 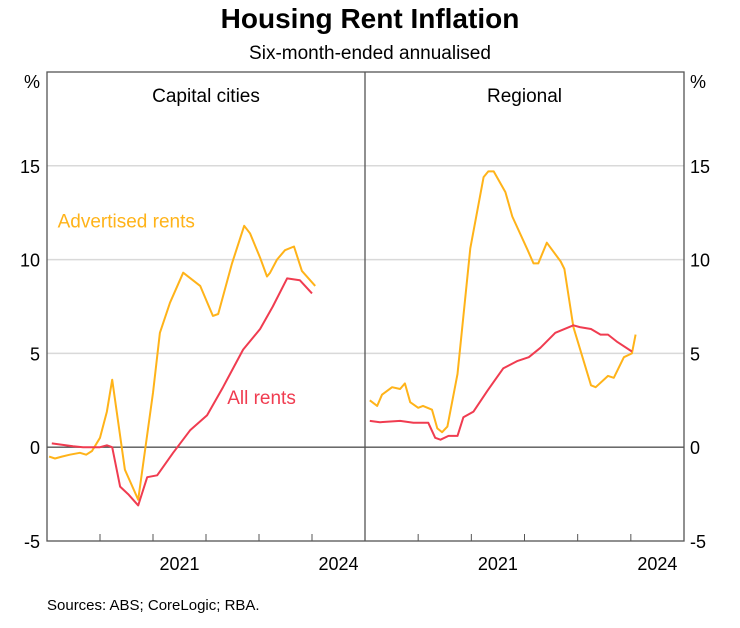 What do you see at coordinates (126, 222) in the screenshot?
I see `annotation-advertised: Advertised rents` at bounding box center [126, 222].